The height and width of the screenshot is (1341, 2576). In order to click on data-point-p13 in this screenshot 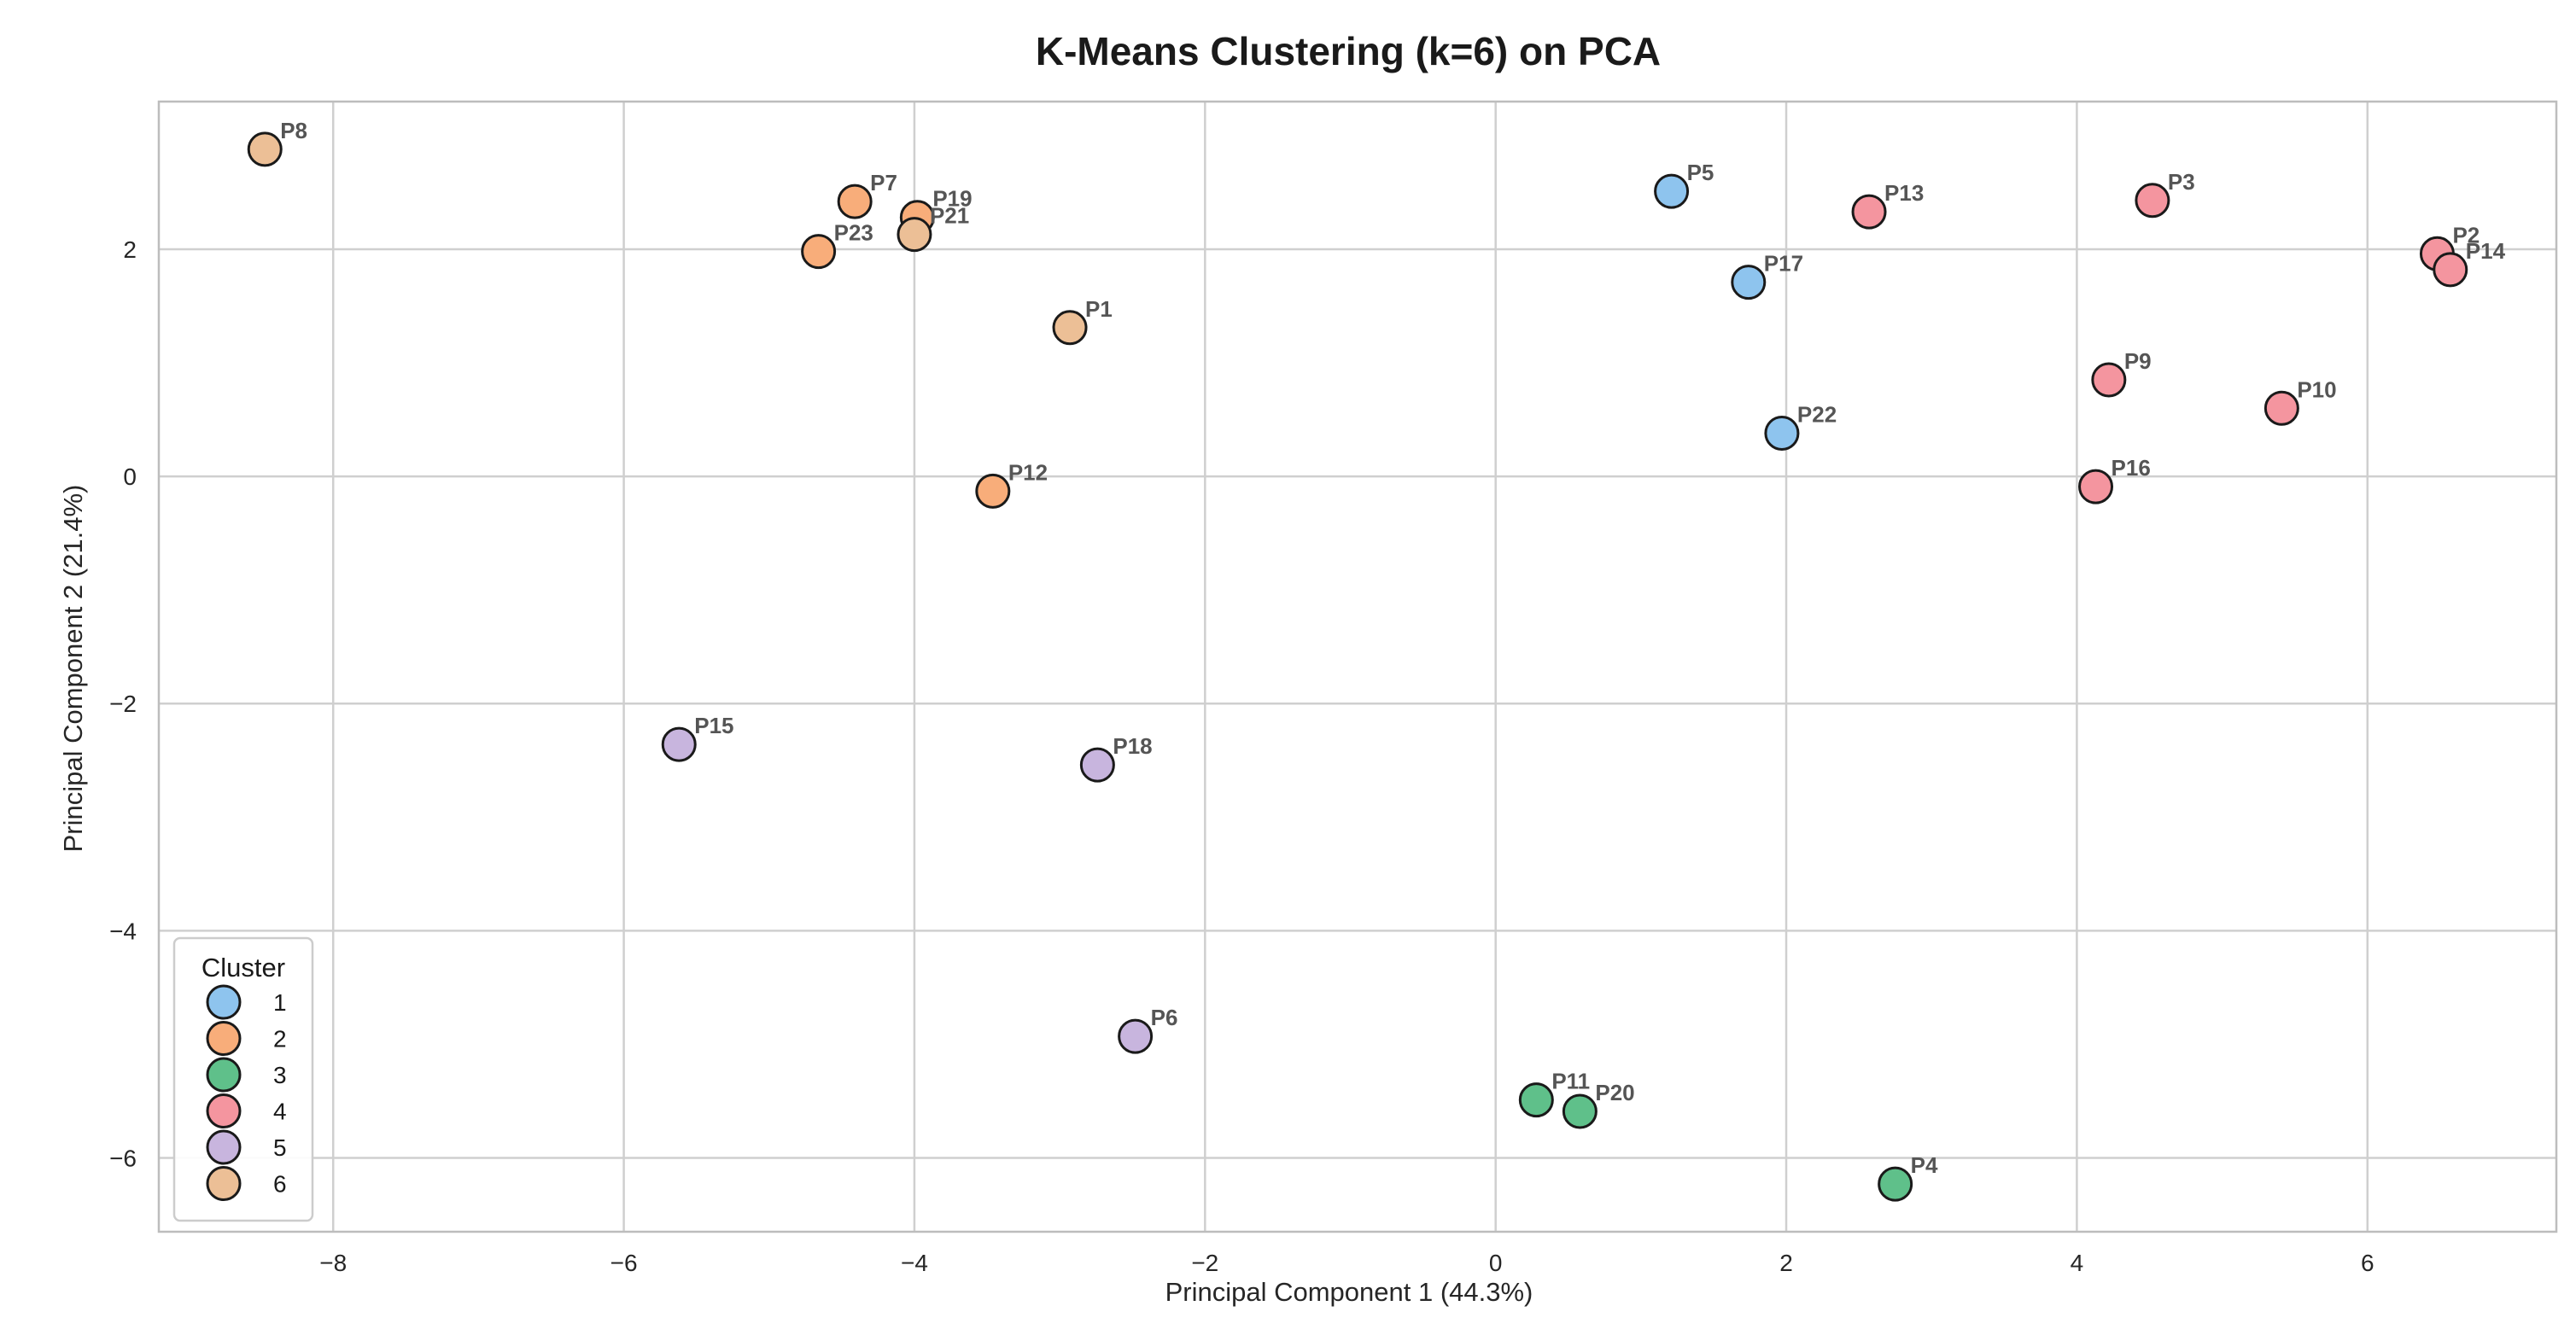, I will do `click(1869, 212)`.